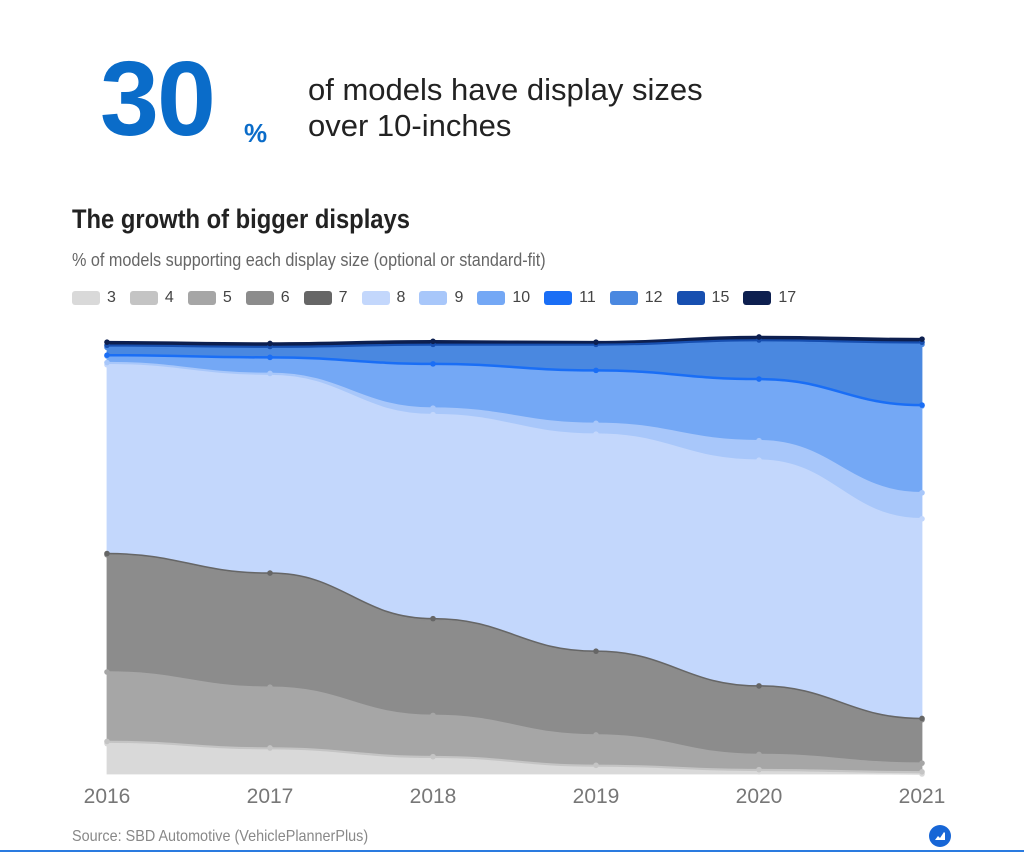  I want to click on data-point-9-2019, so click(596, 423).